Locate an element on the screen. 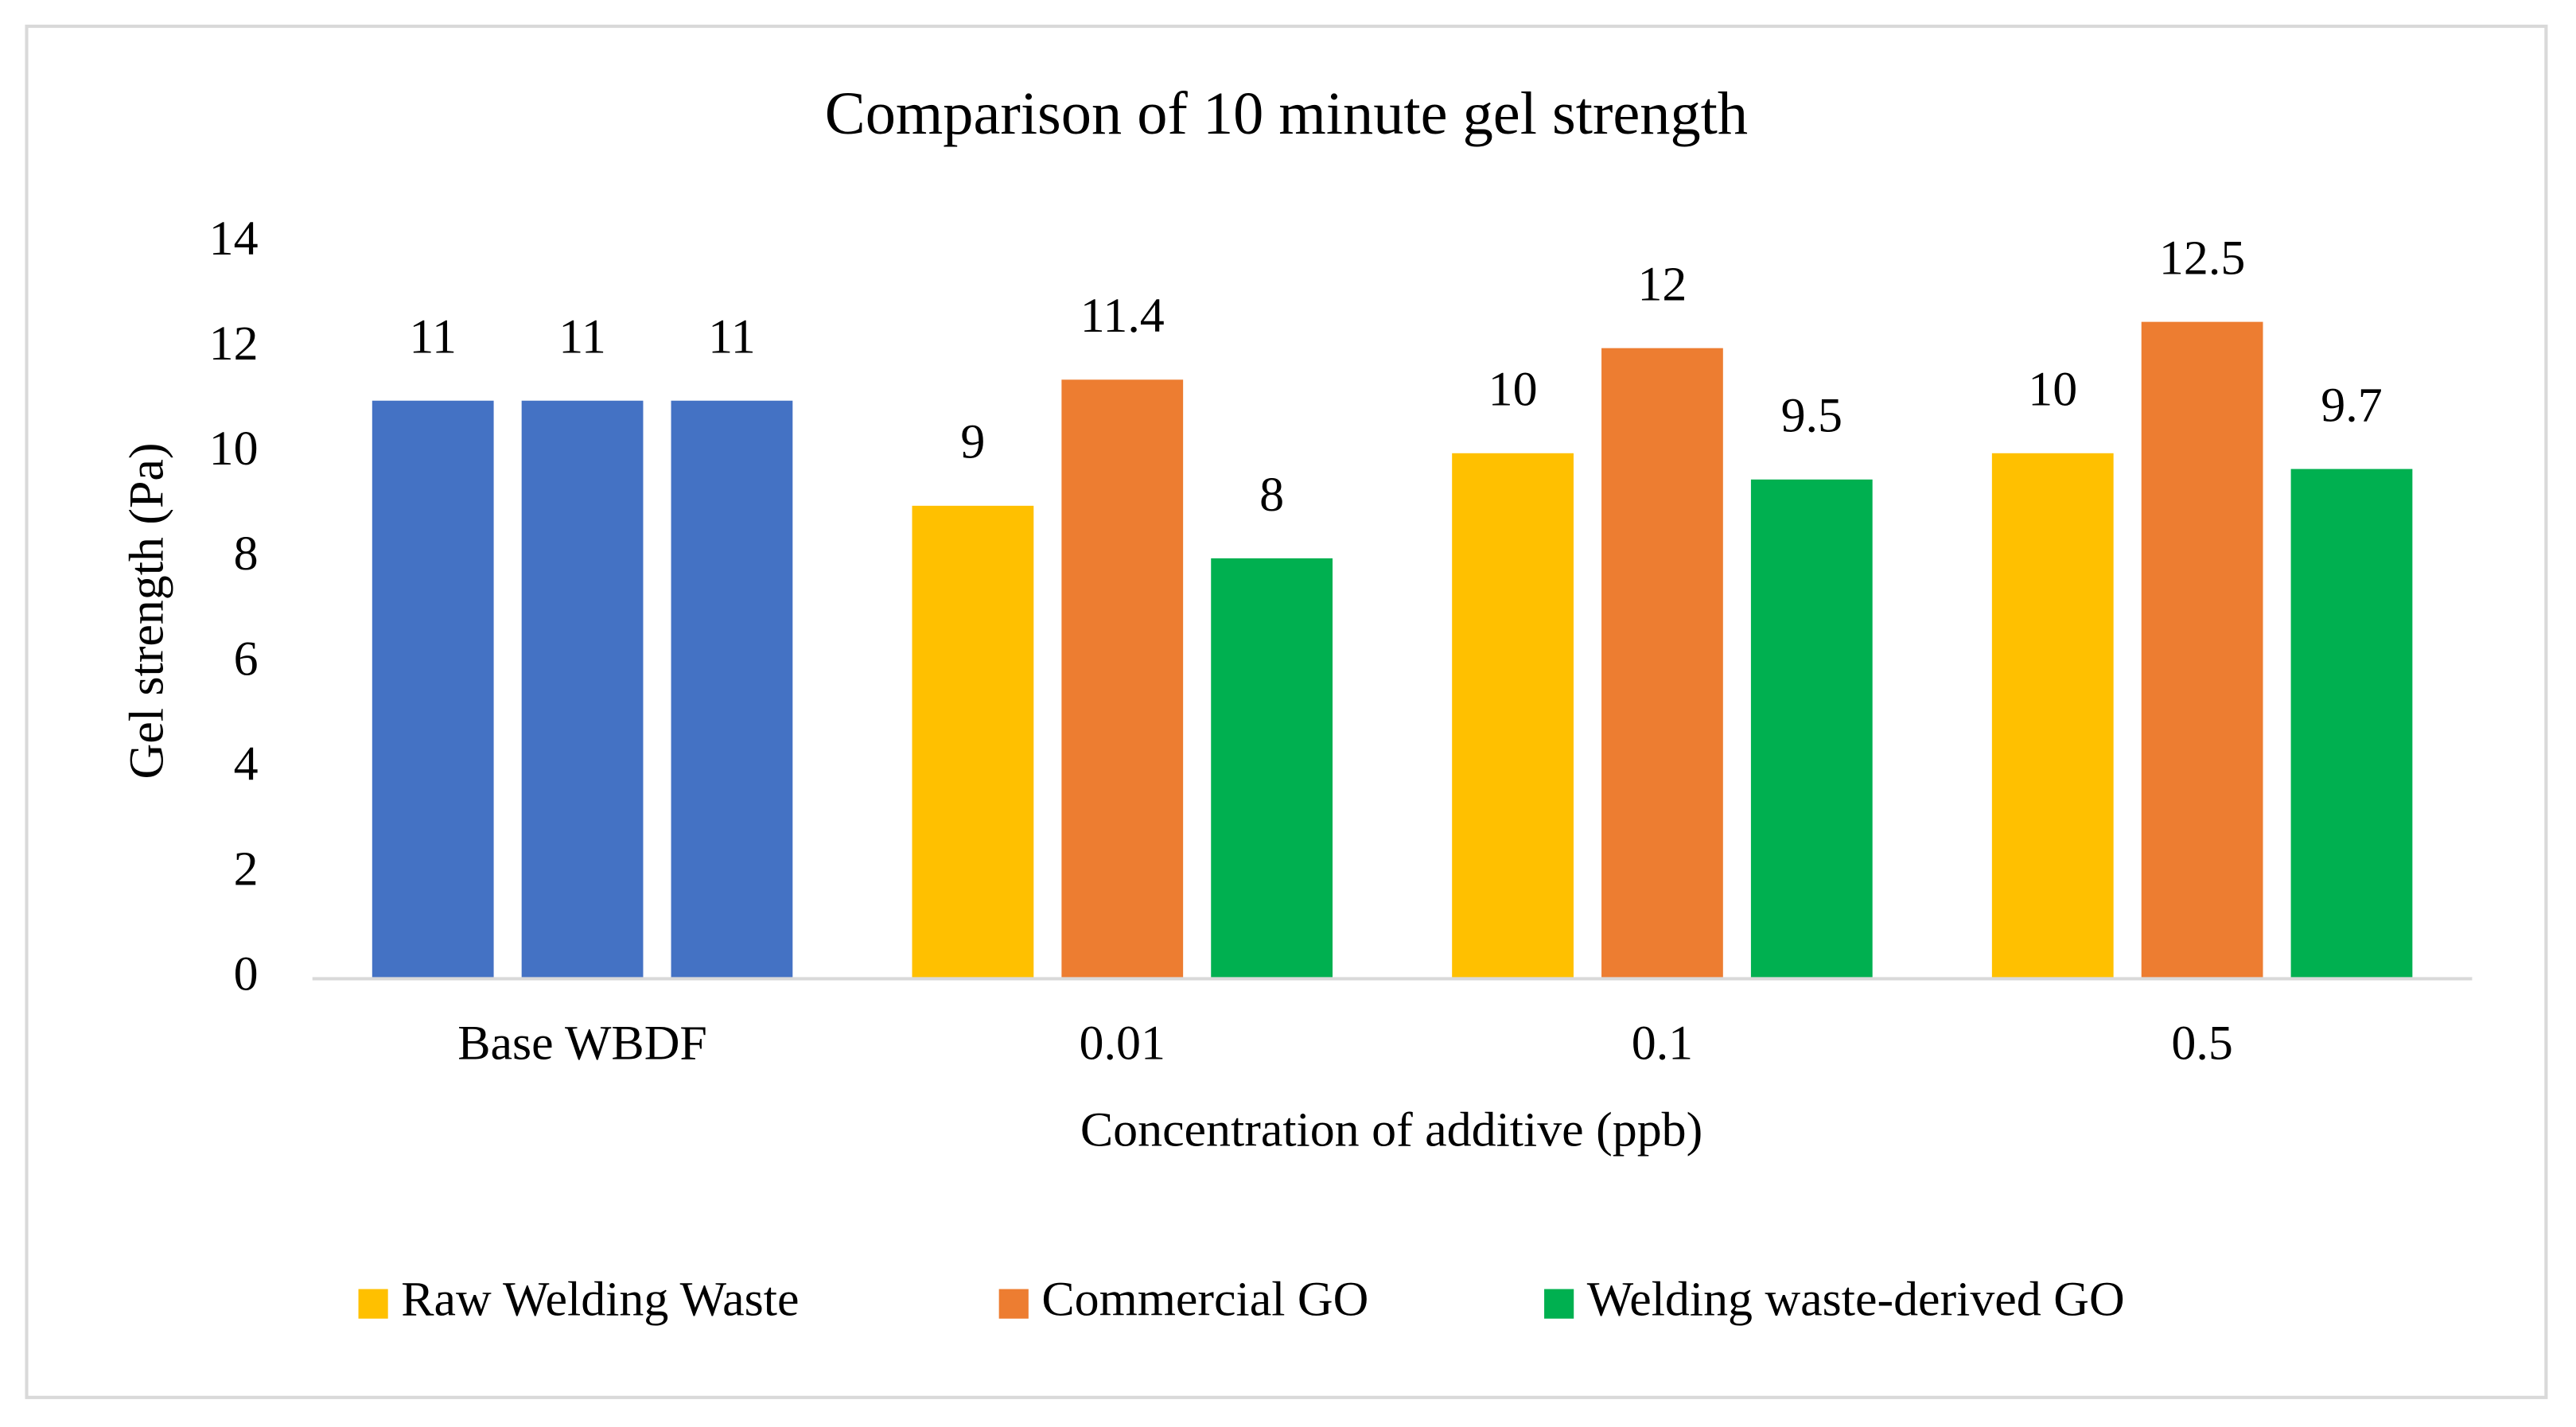  data-label: 9.7 is located at coordinates (2352, 406).